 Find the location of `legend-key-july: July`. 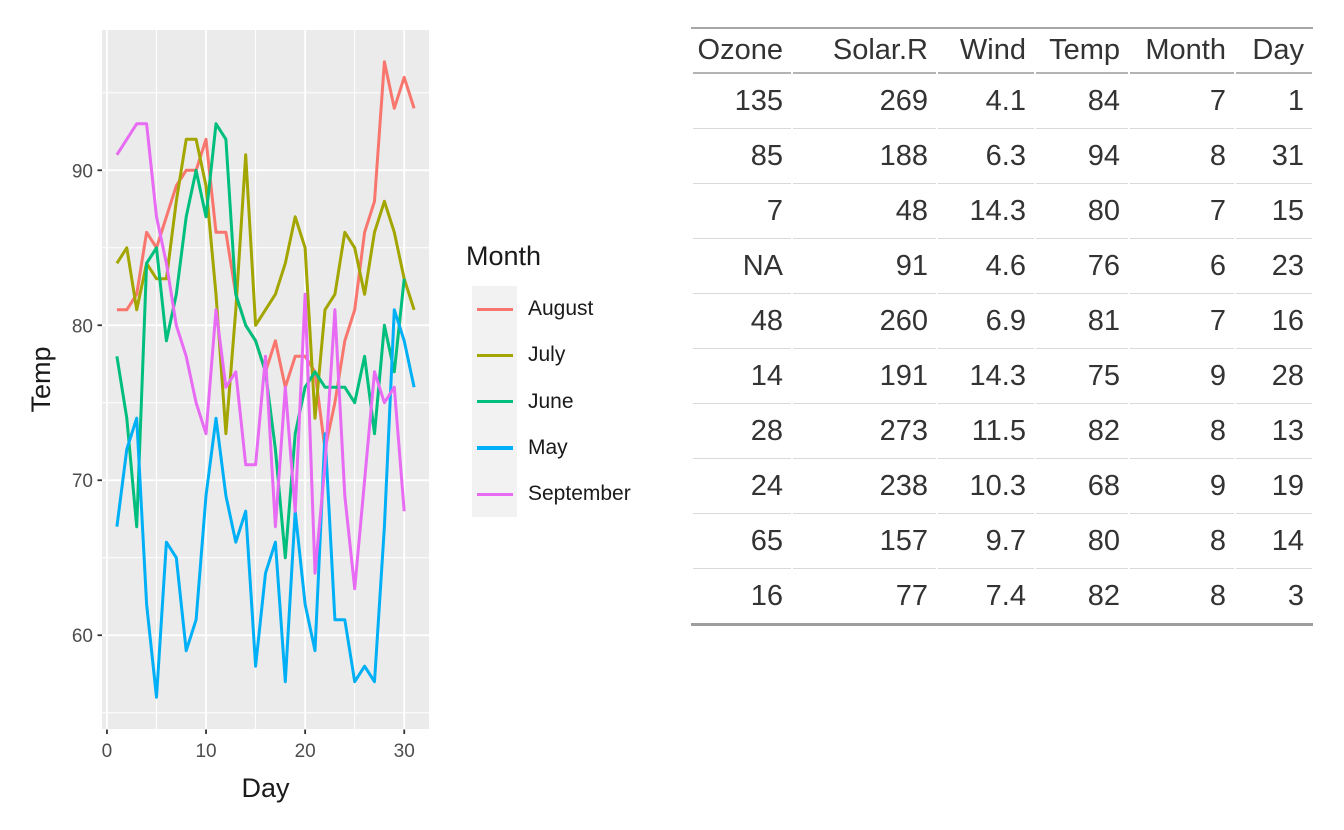

legend-key-july: July is located at coordinates (551, 355).